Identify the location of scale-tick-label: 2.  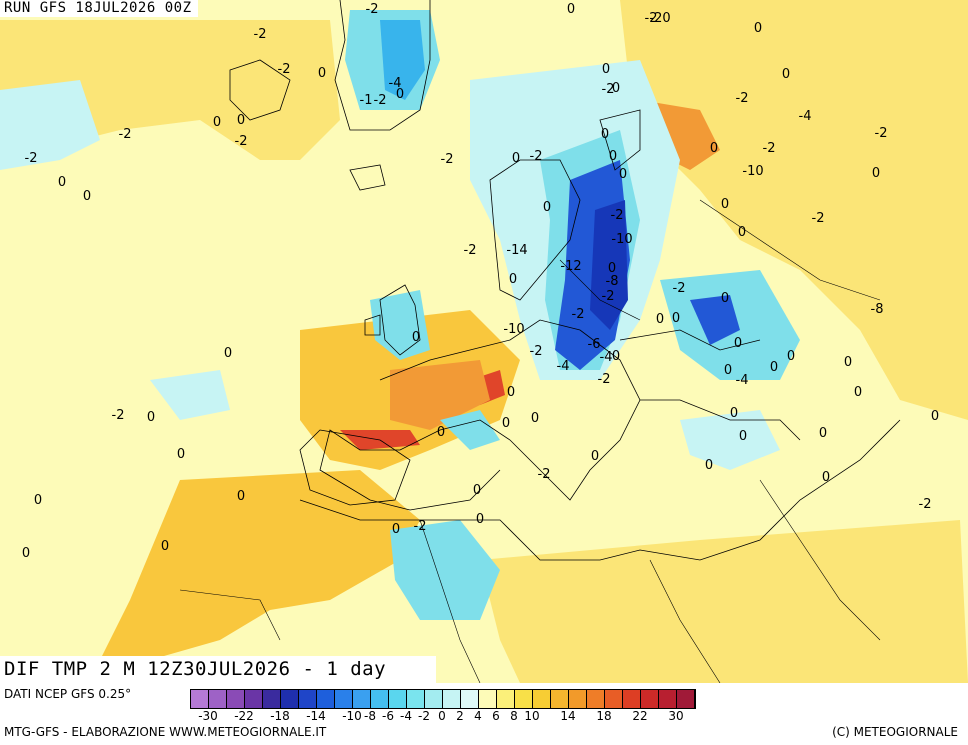
(460, 716).